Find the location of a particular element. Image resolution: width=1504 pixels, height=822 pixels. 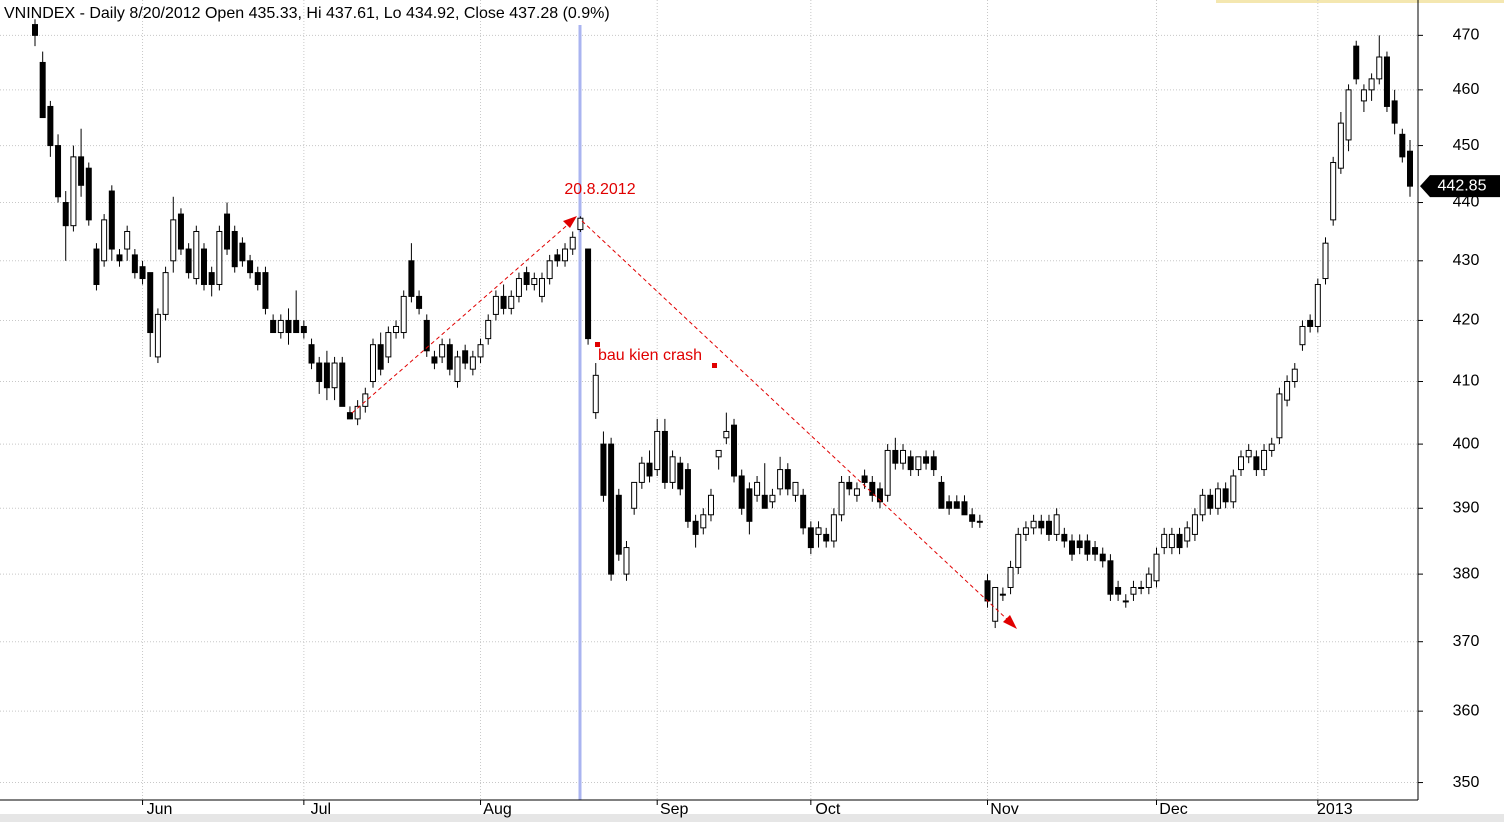

y-tick-label: 390 is located at coordinates (1466, 507).